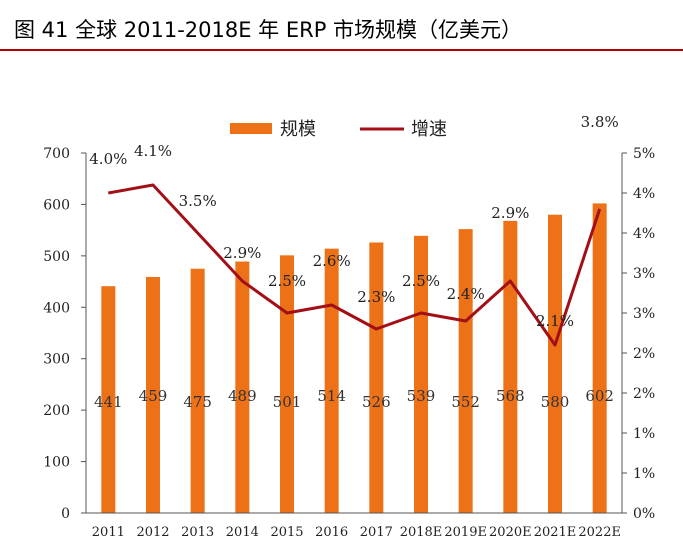  What do you see at coordinates (421, 532) in the screenshot?
I see `x-tick-label: 2018E` at bounding box center [421, 532].